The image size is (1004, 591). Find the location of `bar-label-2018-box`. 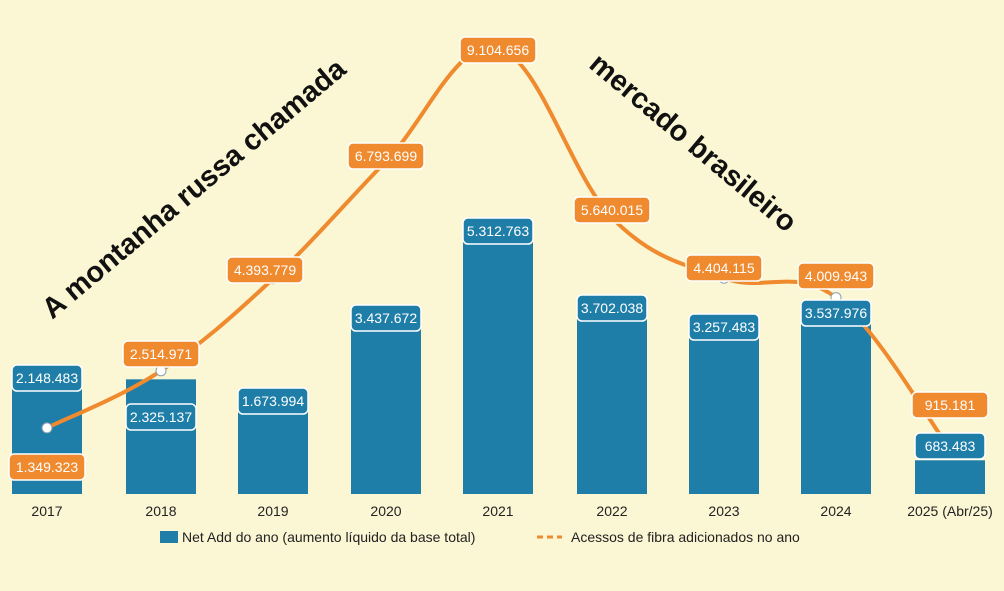

bar-label-2018-box is located at coordinates (161, 417).